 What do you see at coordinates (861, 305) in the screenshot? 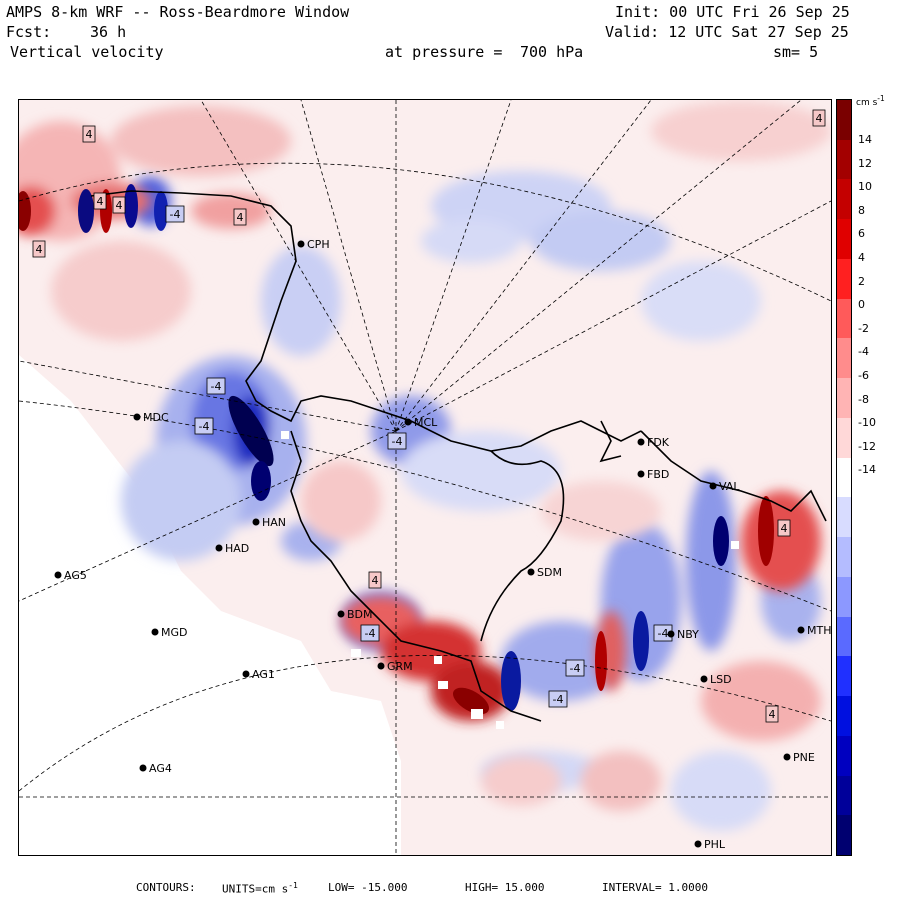
I see `colorbar-tick-label: 0` at bounding box center [861, 305].